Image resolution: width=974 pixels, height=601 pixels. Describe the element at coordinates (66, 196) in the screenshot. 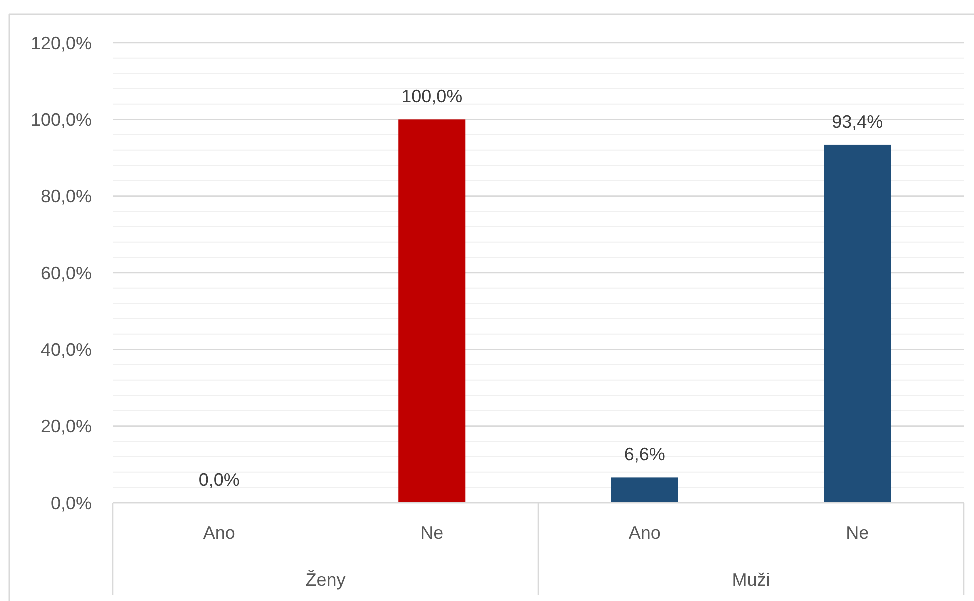

I see `y-tick-label: 80,0%` at that location.